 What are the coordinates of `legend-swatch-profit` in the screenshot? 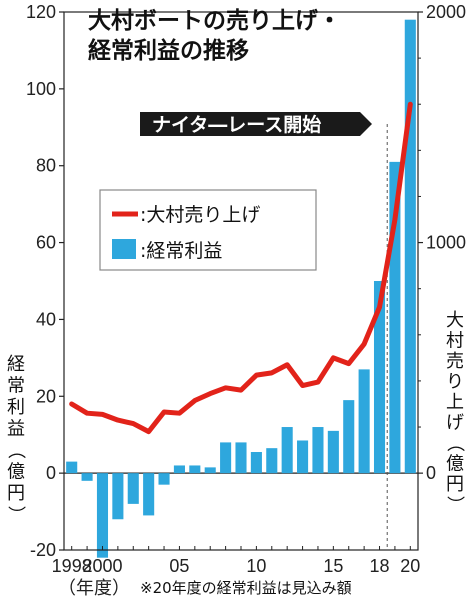 It's located at (124, 249).